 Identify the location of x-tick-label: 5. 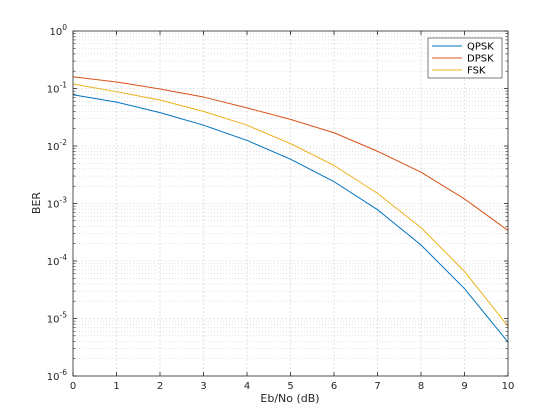
(290, 386).